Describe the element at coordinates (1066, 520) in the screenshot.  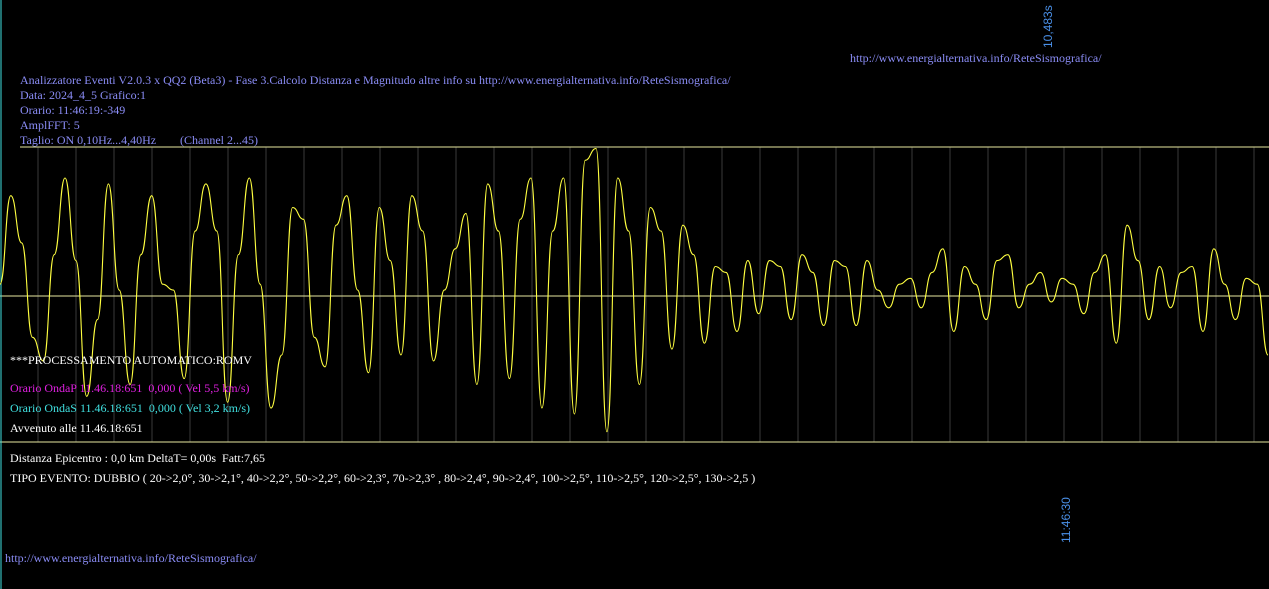
I see `bottom-time-marker: 11:46:30` at that location.